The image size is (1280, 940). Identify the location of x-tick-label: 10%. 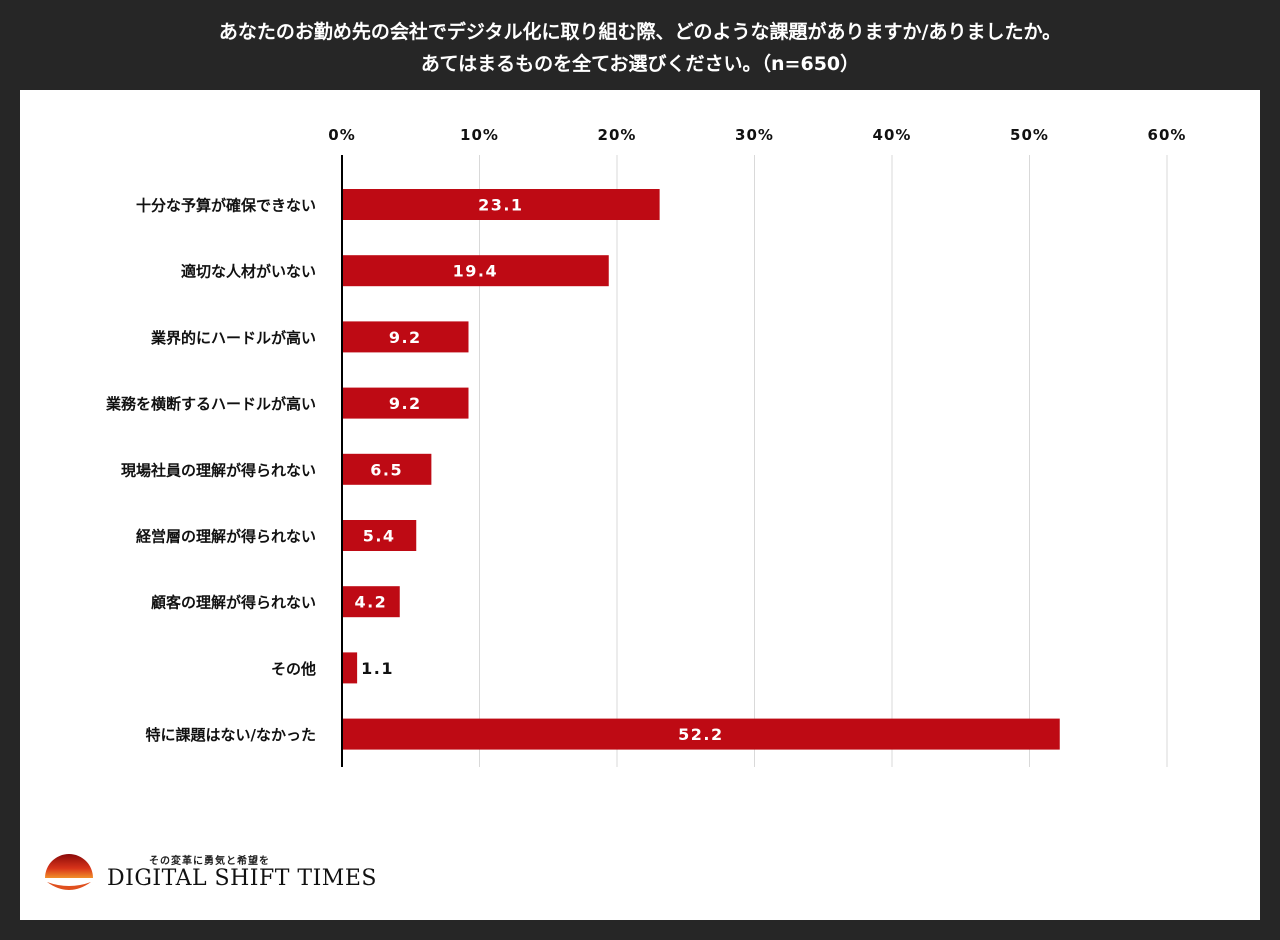
(479, 135).